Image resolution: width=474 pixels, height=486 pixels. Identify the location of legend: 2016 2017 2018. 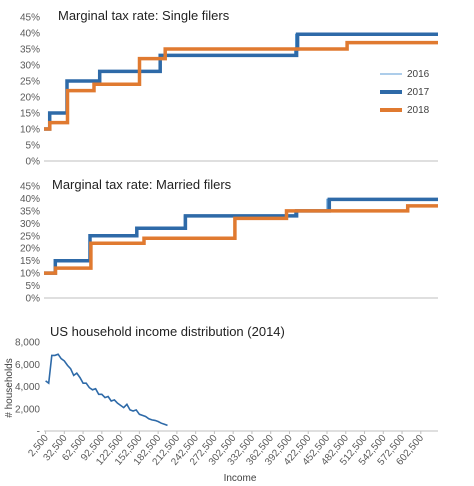
(405, 92).